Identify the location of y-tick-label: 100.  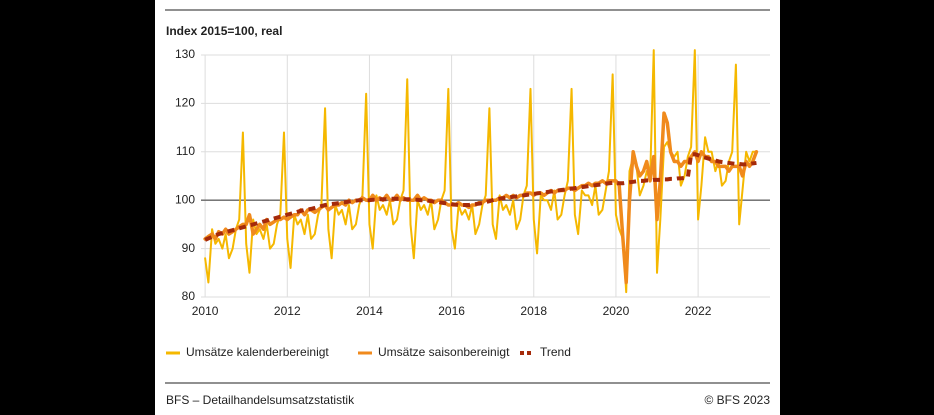
(185, 199).